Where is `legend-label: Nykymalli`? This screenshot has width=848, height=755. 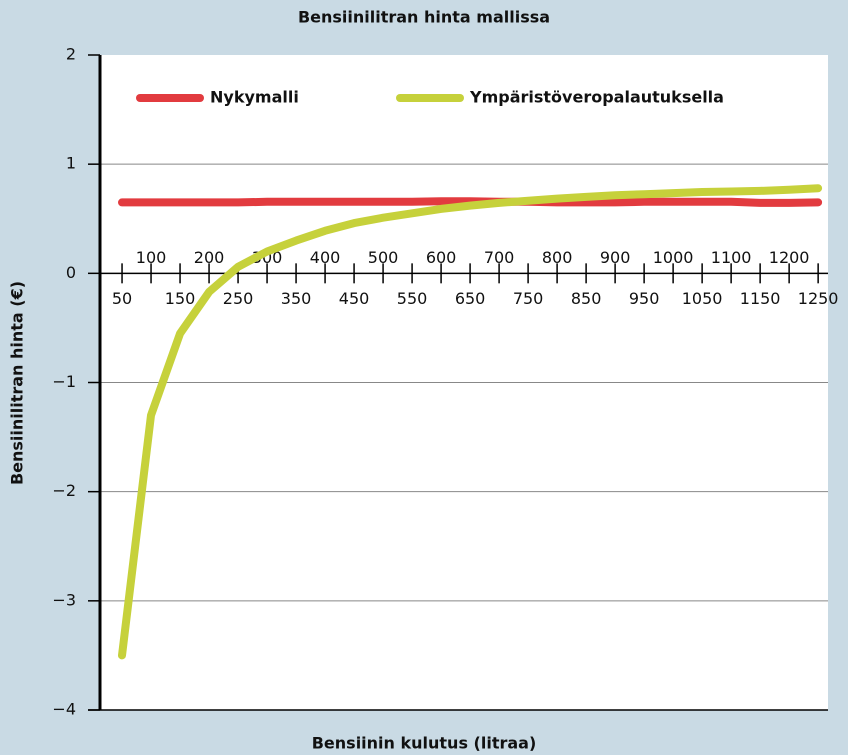 legend-label: Nykymalli is located at coordinates (254, 97).